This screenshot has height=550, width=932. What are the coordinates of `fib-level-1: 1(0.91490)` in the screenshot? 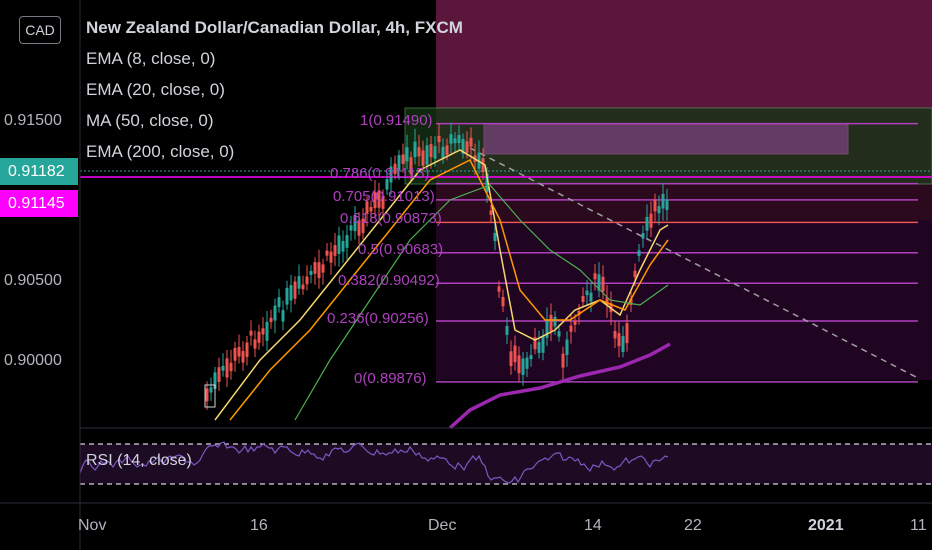 It's located at (396, 120).